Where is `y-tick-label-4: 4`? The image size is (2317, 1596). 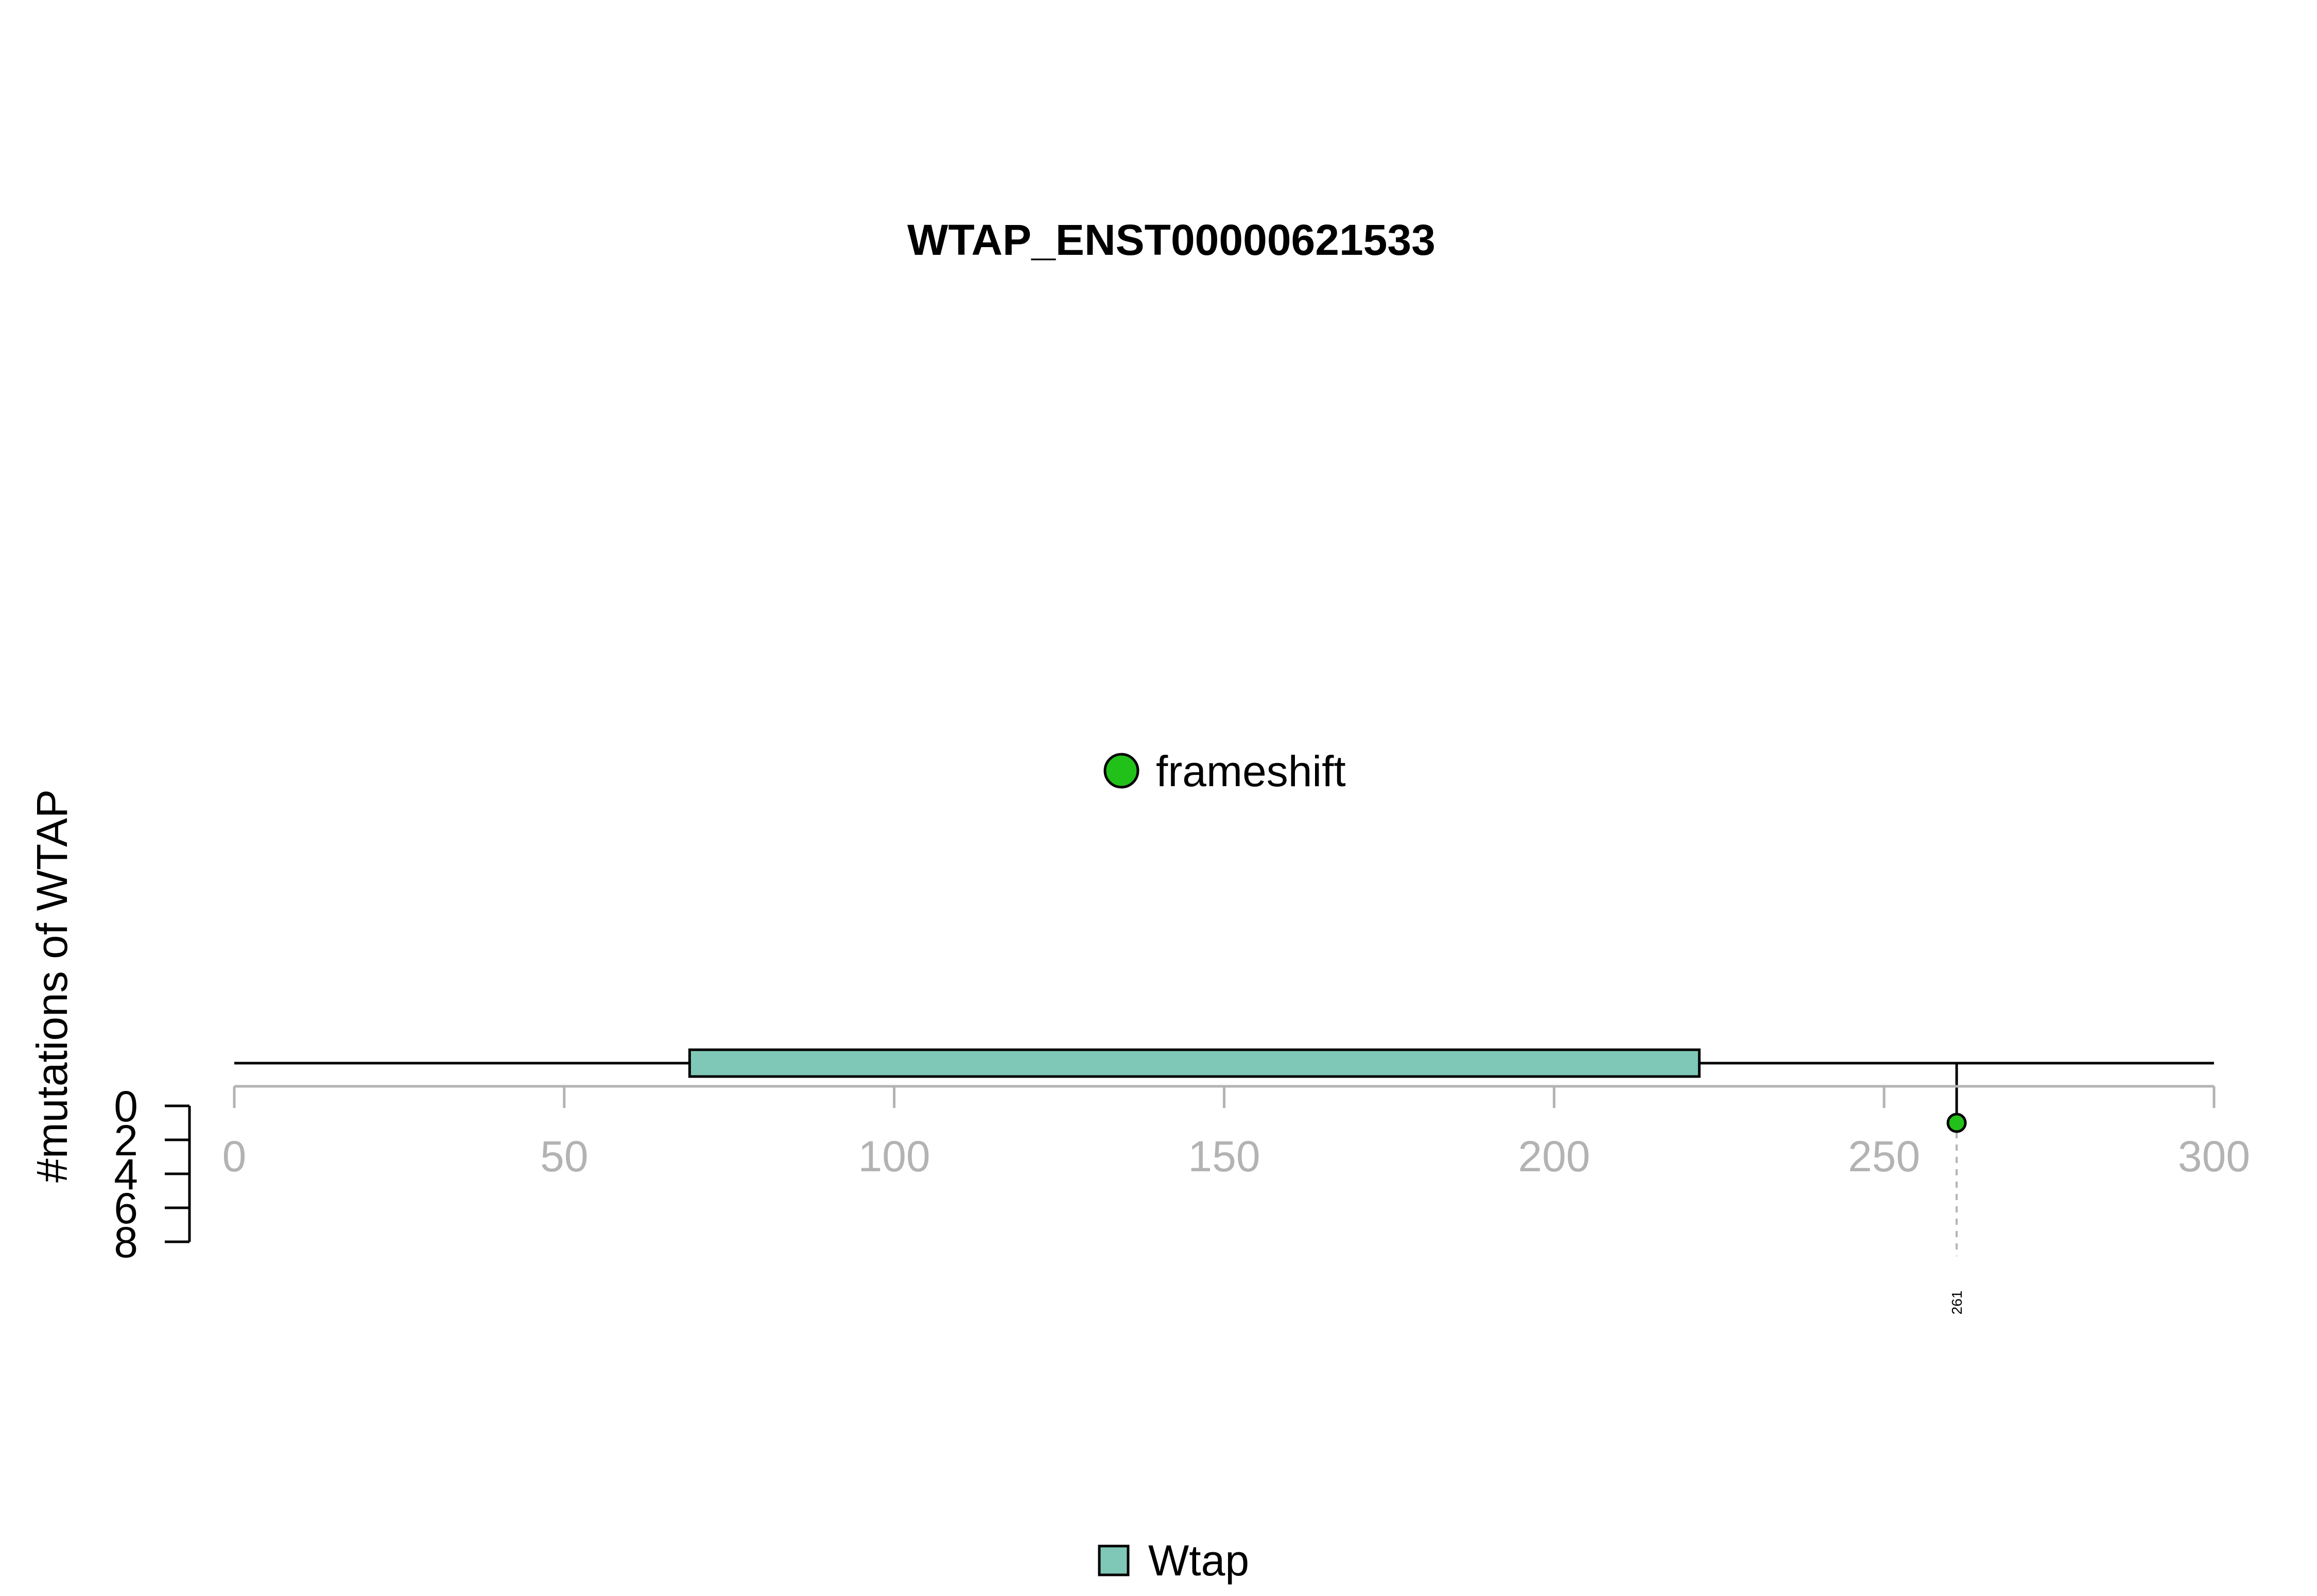 y-tick-label-4: 4 is located at coordinates (126, 1174).